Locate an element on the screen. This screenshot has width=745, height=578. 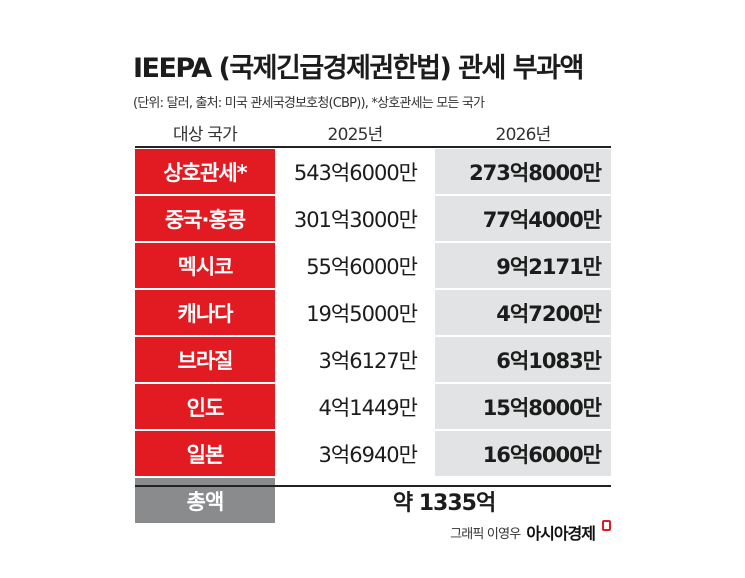
brand-mark-icon is located at coordinates (606, 525).